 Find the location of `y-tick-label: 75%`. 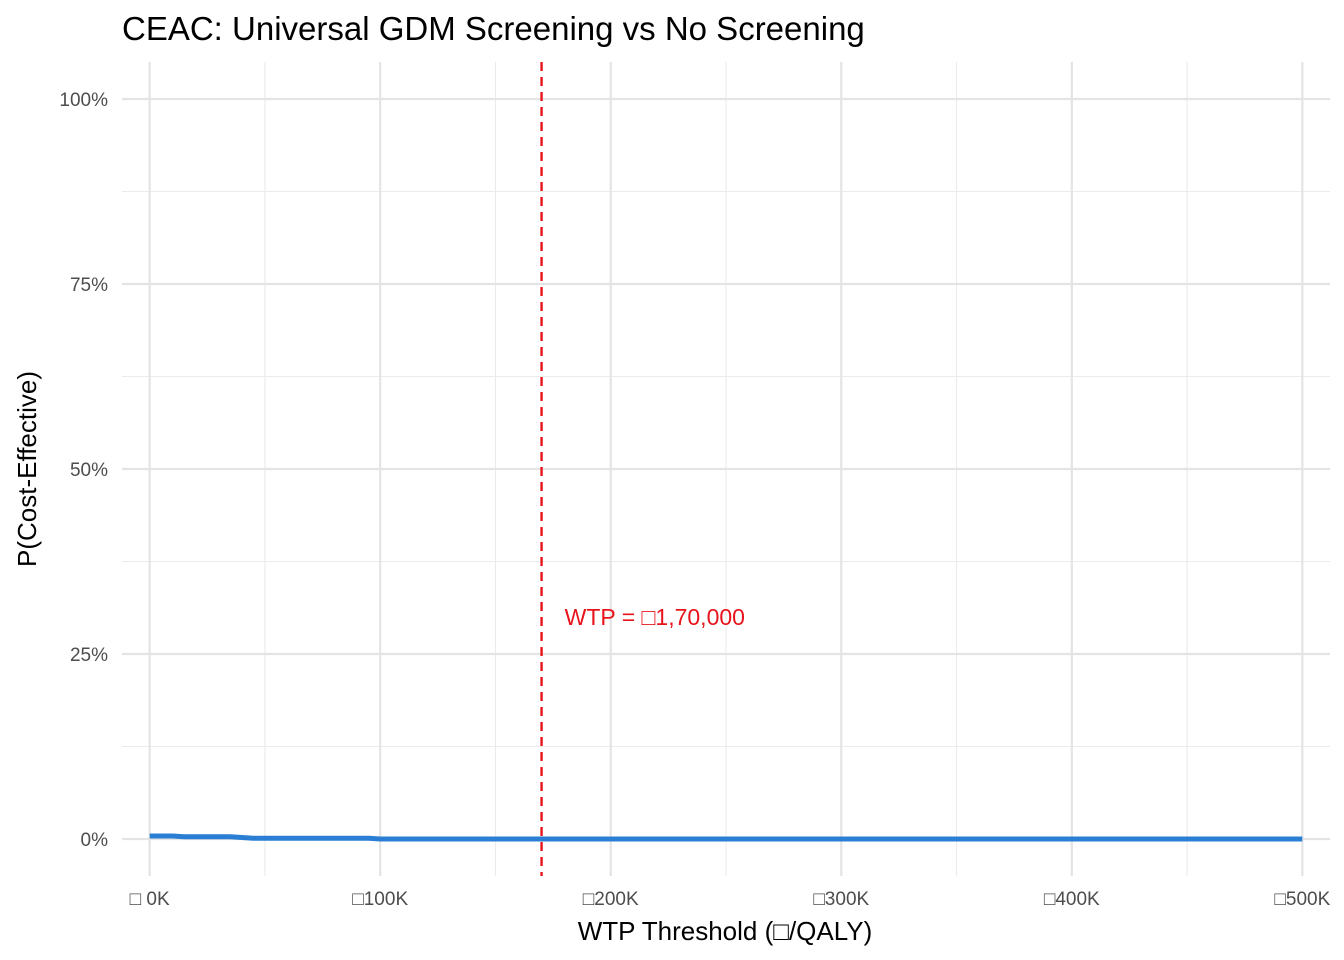

y-tick-label: 75% is located at coordinates (89, 285).